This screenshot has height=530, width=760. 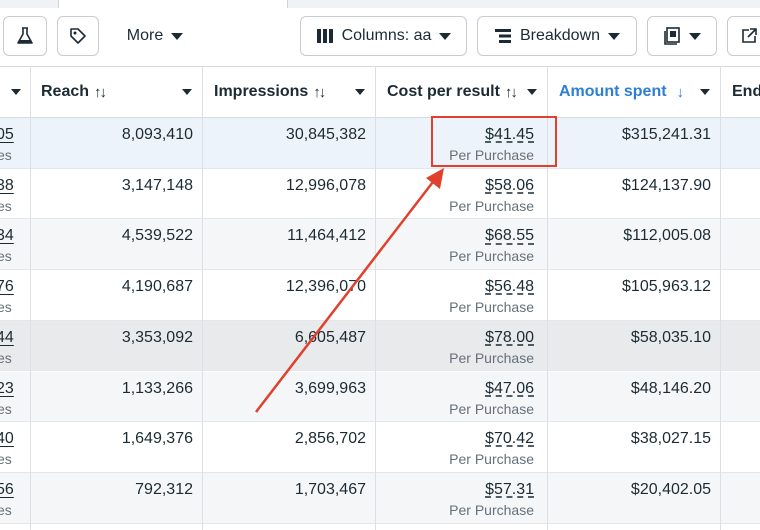 I want to click on previous-column-value: 76, so click(x=7, y=287).